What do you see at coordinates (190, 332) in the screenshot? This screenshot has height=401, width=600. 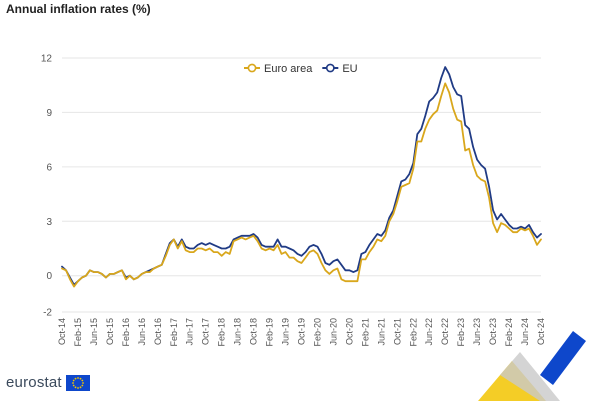 I see `x-tick-label: Jun-17` at bounding box center [190, 332].